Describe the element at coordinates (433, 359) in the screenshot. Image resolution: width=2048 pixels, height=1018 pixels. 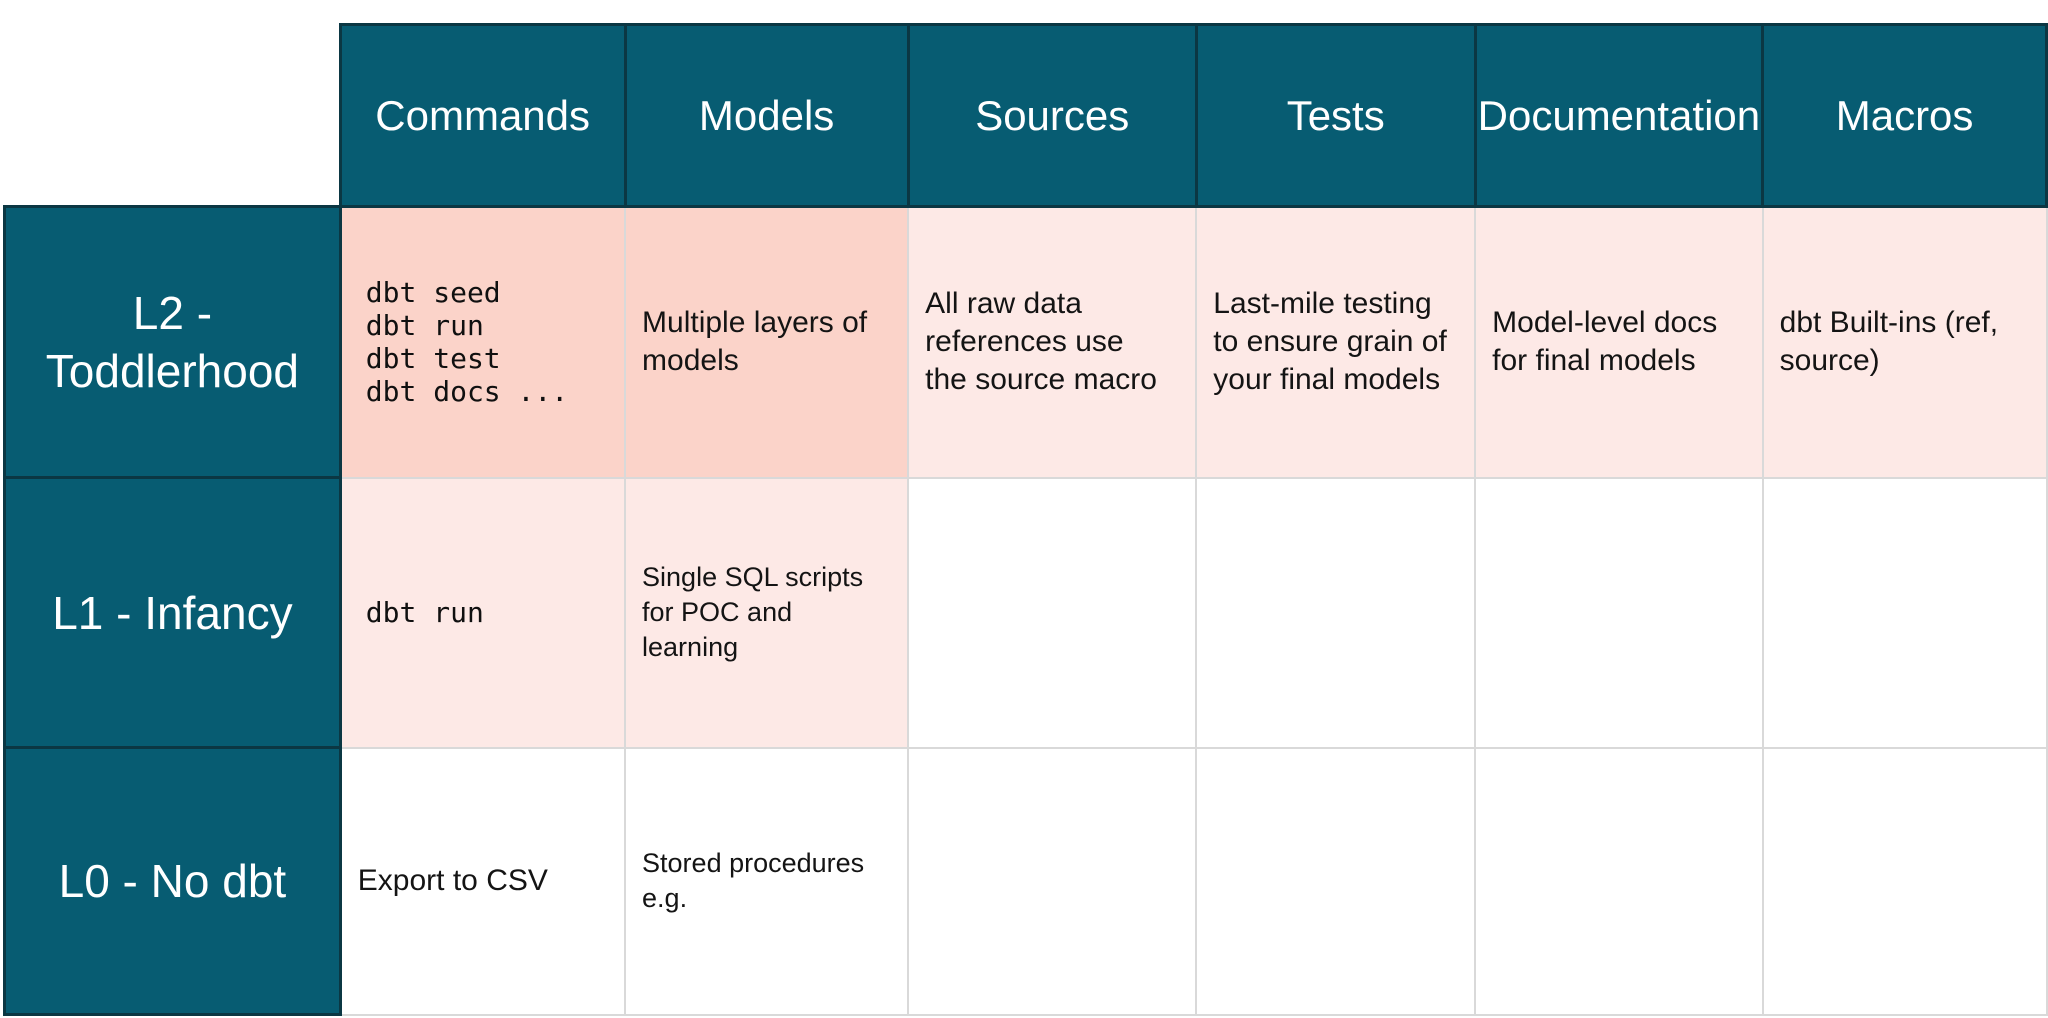
I see `code-line: dbt test` at that location.